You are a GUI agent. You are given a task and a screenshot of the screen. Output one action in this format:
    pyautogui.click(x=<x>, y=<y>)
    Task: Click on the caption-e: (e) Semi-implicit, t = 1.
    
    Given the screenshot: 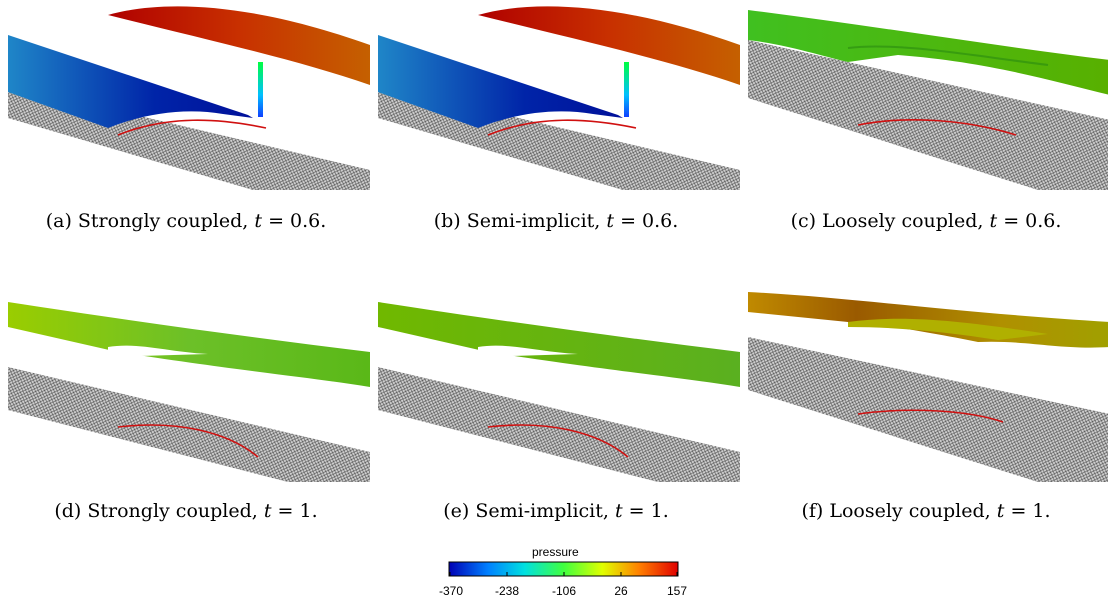 What is the action you would take?
    pyautogui.click(x=556, y=511)
    